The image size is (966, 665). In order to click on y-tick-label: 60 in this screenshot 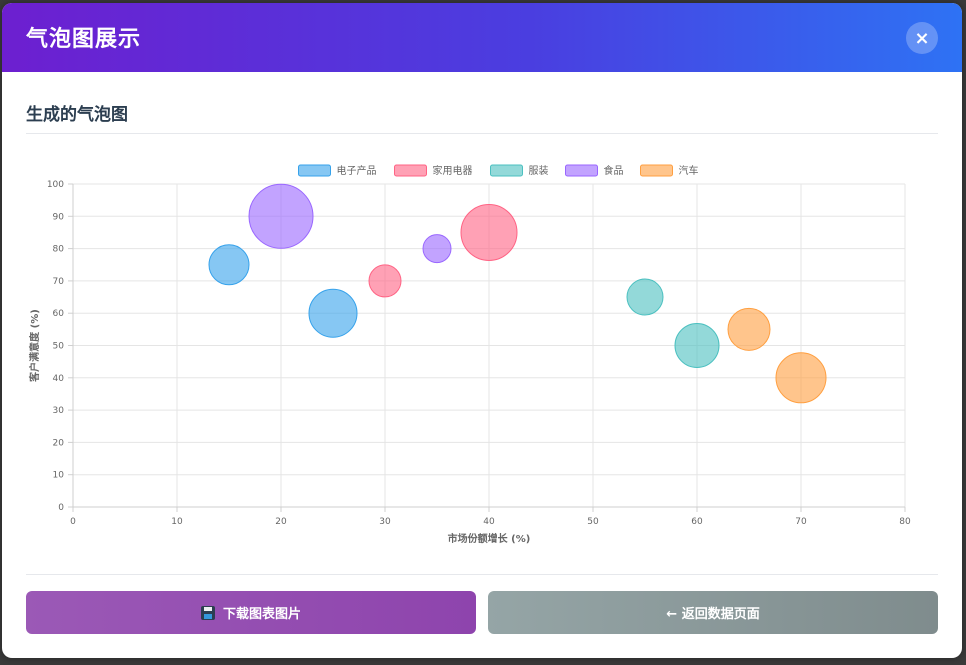, I will do `click(59, 314)`.